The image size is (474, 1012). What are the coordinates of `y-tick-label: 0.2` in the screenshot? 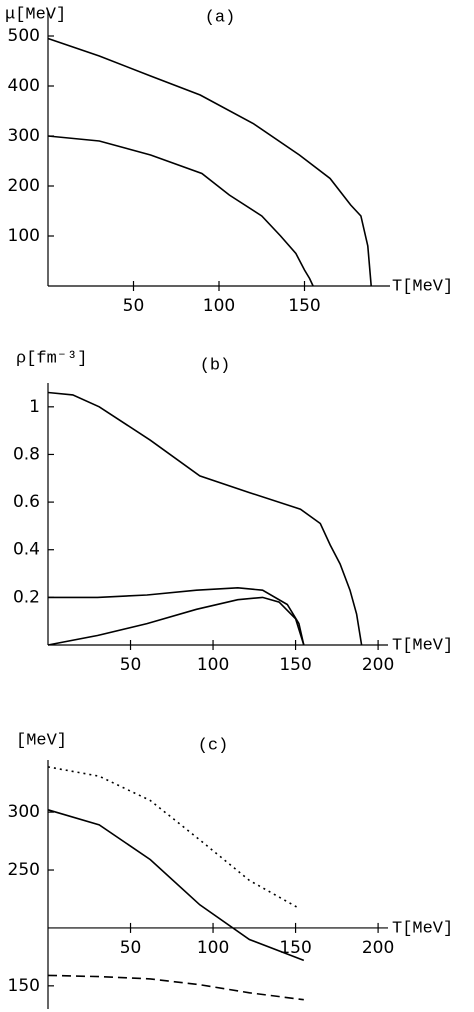 It's located at (26, 597).